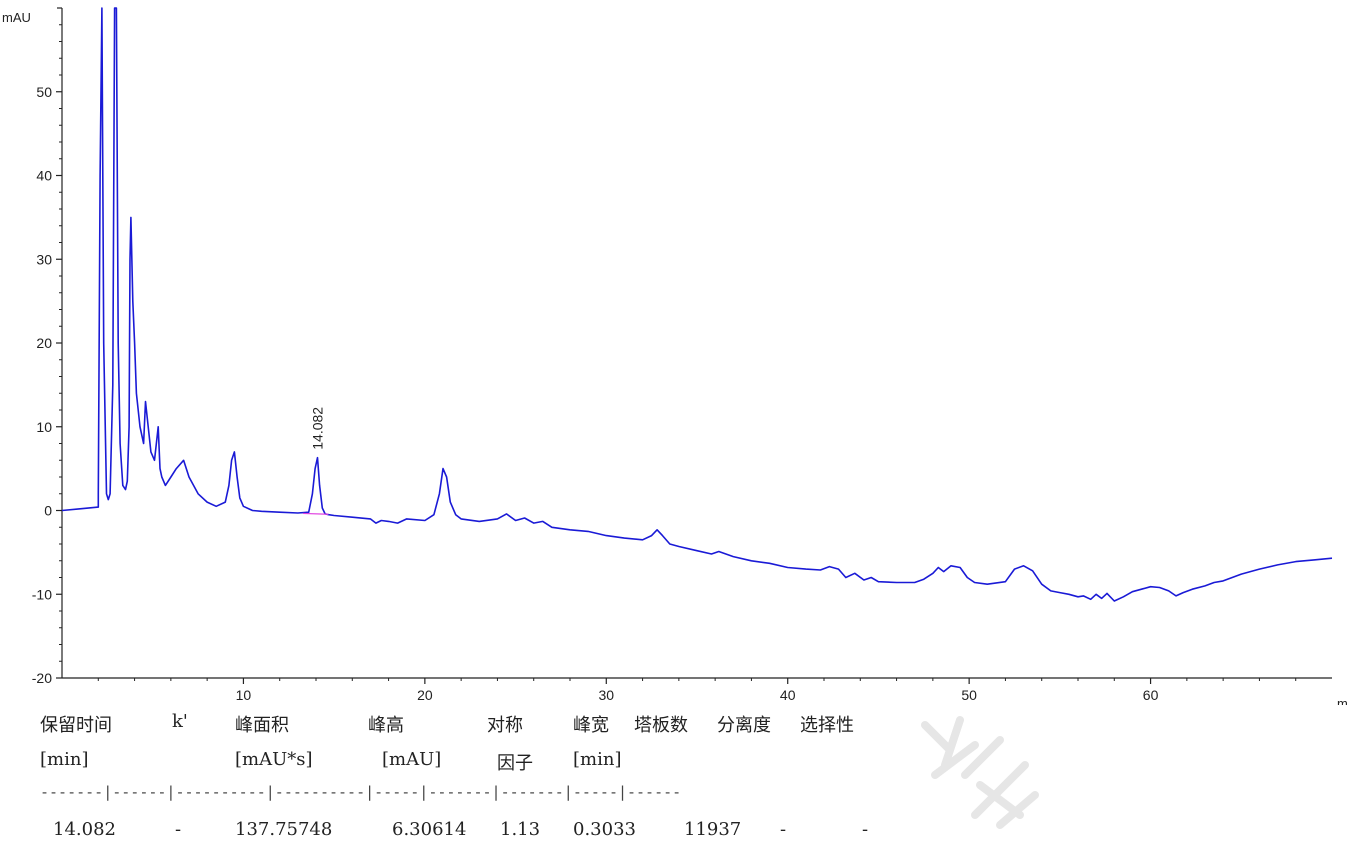 The image size is (1348, 843). Describe the element at coordinates (788, 695) in the screenshot. I see `x-tick-label: 40` at that location.